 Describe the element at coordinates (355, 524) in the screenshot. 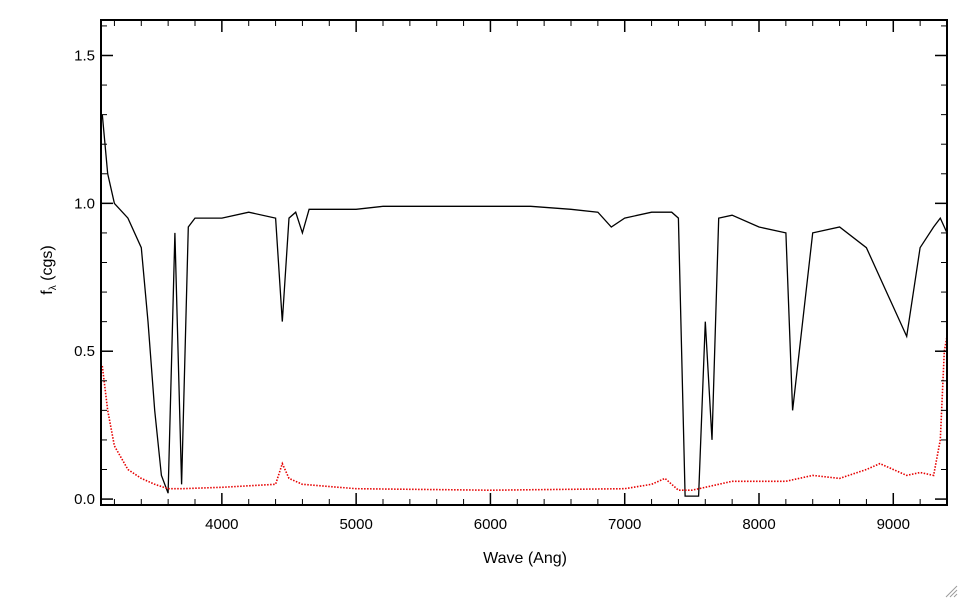

I see `x-tick-label: 5000` at that location.